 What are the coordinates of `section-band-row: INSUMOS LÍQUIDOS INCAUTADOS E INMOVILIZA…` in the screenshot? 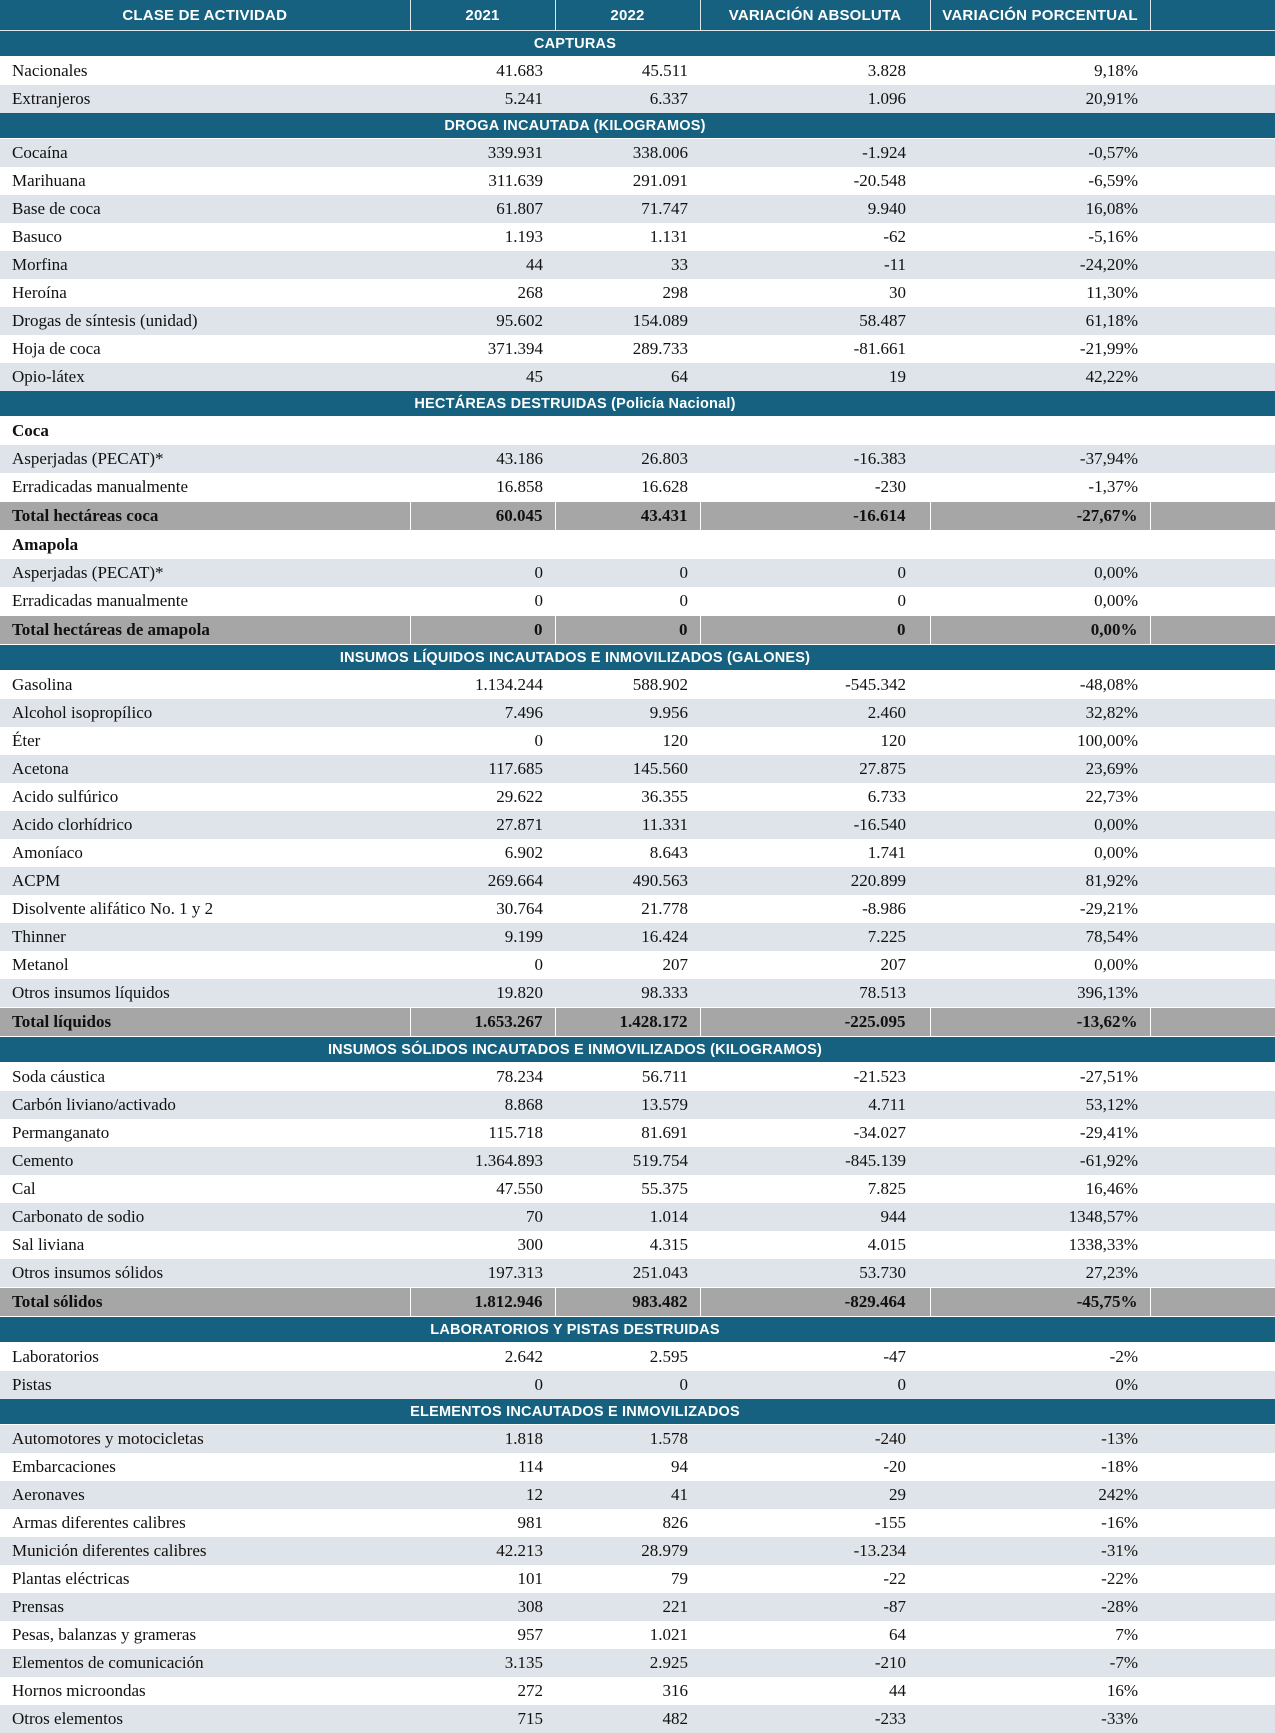 It's located at (637, 657).